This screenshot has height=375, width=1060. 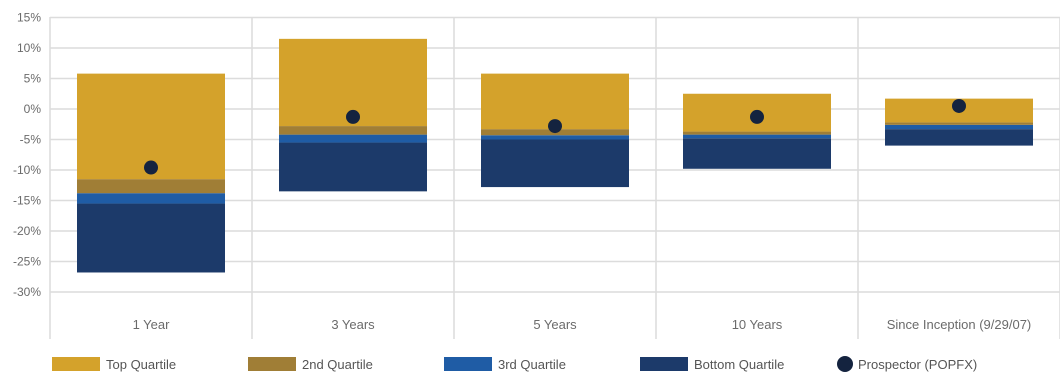 What do you see at coordinates (959, 324) in the screenshot?
I see `x-category-label: Since Inception (9/29/07)` at bounding box center [959, 324].